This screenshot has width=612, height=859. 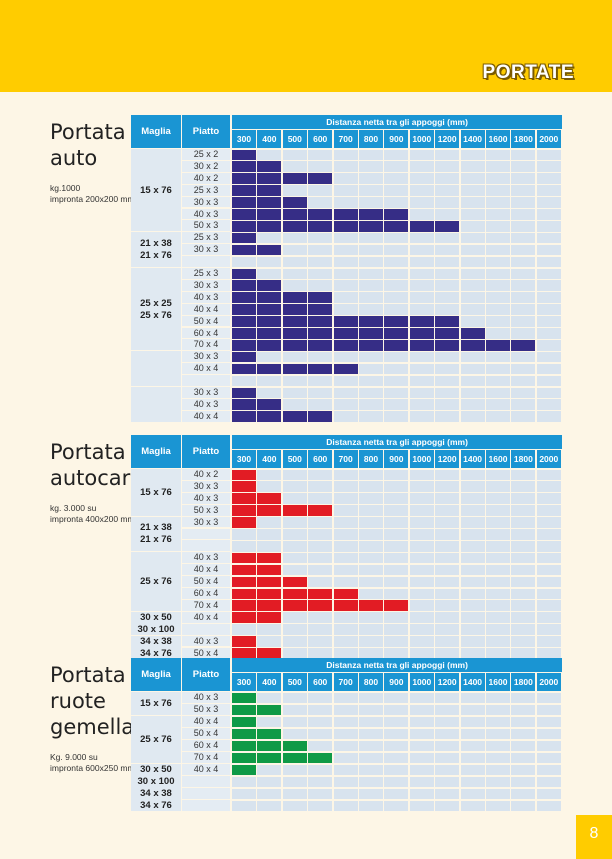 I want to click on section-note-line: impronta 600x250 mm, so click(x=92, y=767).